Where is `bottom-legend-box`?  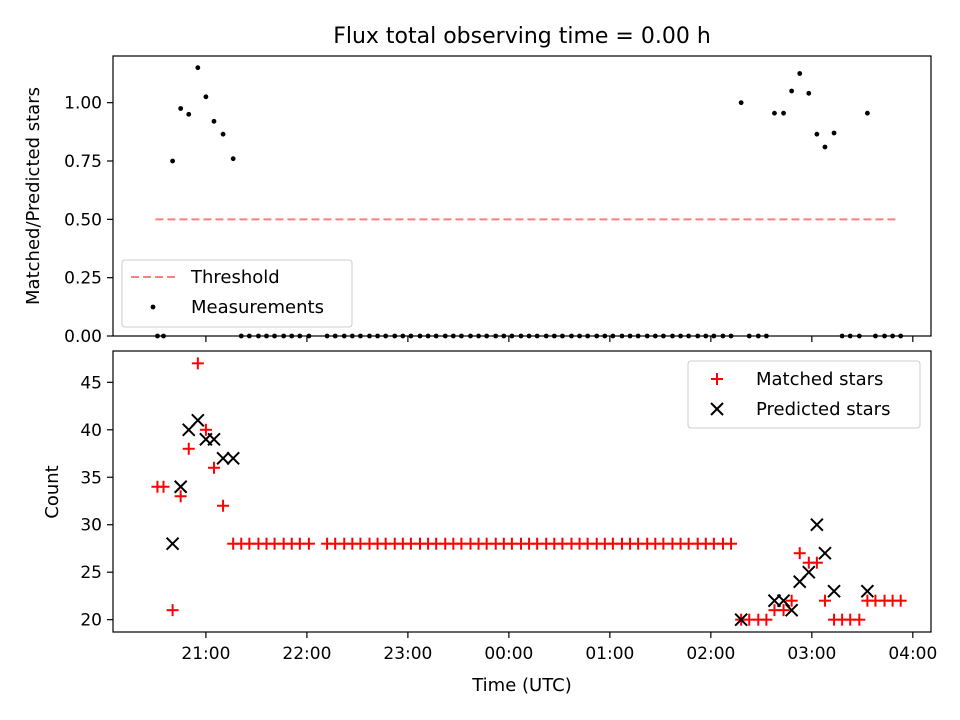 bottom-legend-box is located at coordinates (804, 394).